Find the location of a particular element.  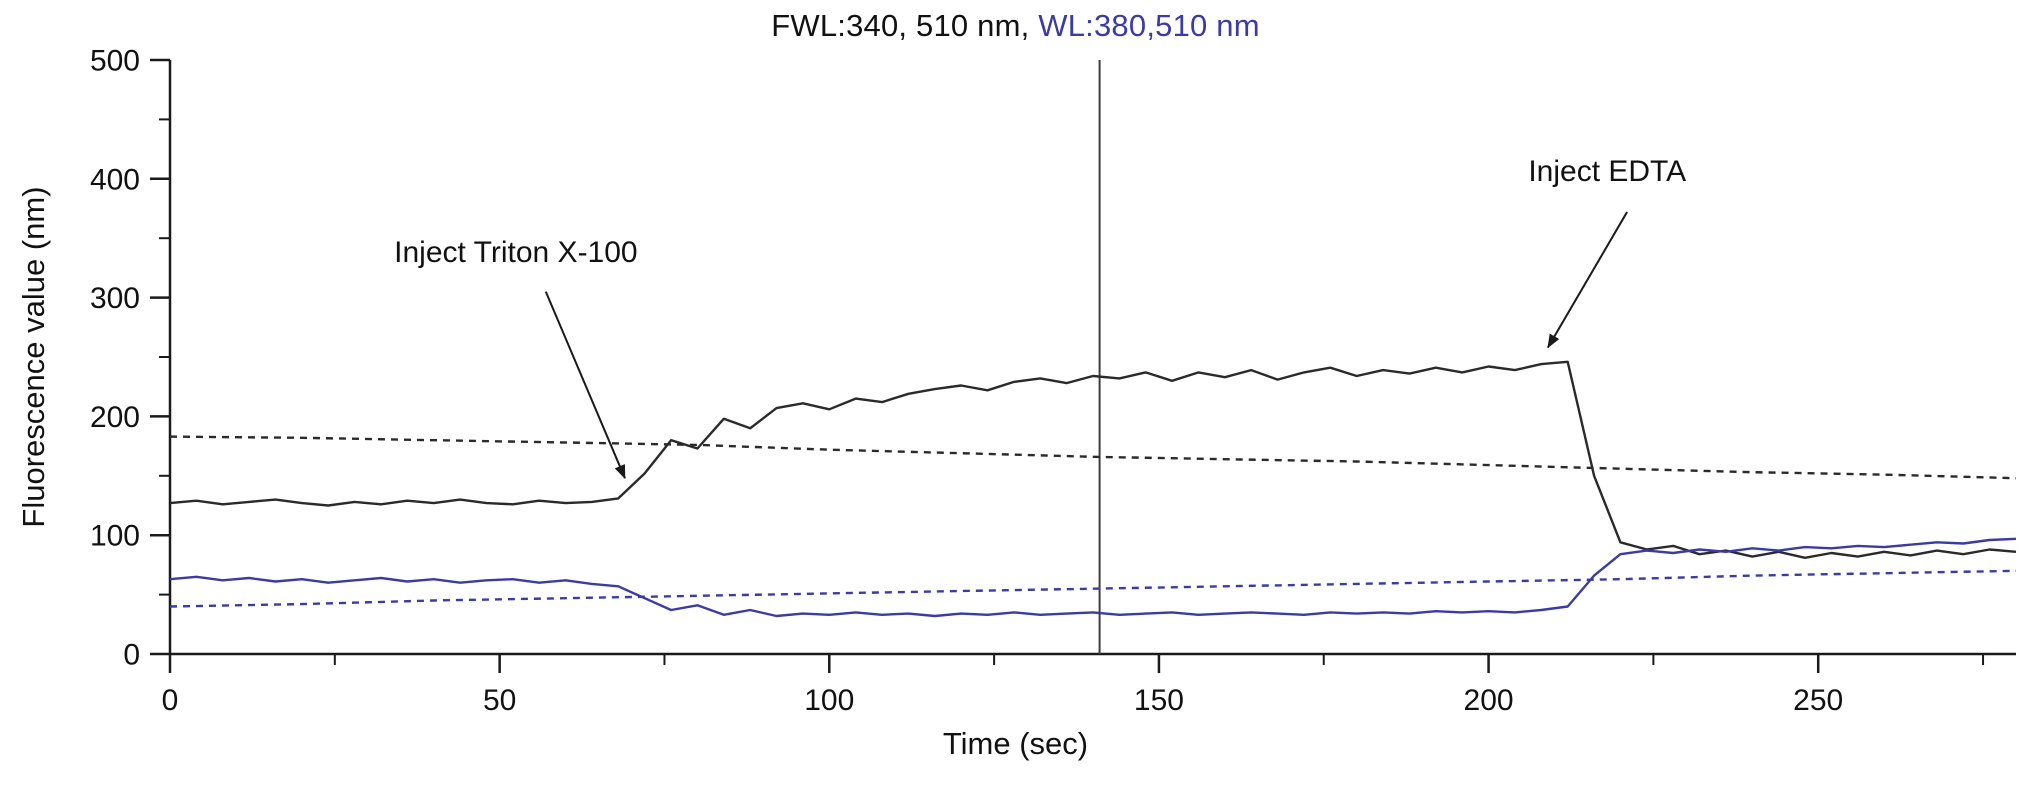

x-tick-label: 50 is located at coordinates (499, 700).